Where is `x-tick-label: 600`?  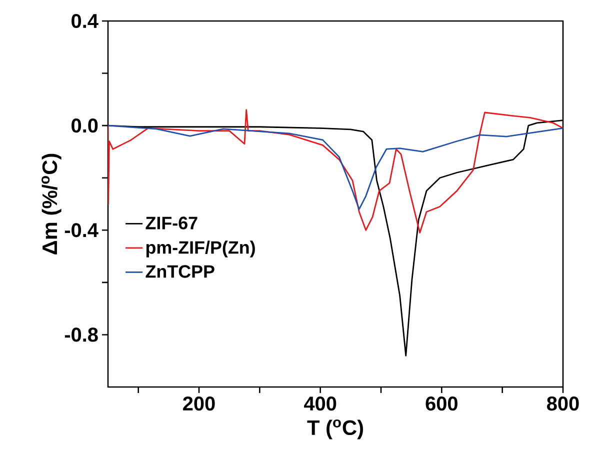 x-tick-label: 600 is located at coordinates (442, 403).